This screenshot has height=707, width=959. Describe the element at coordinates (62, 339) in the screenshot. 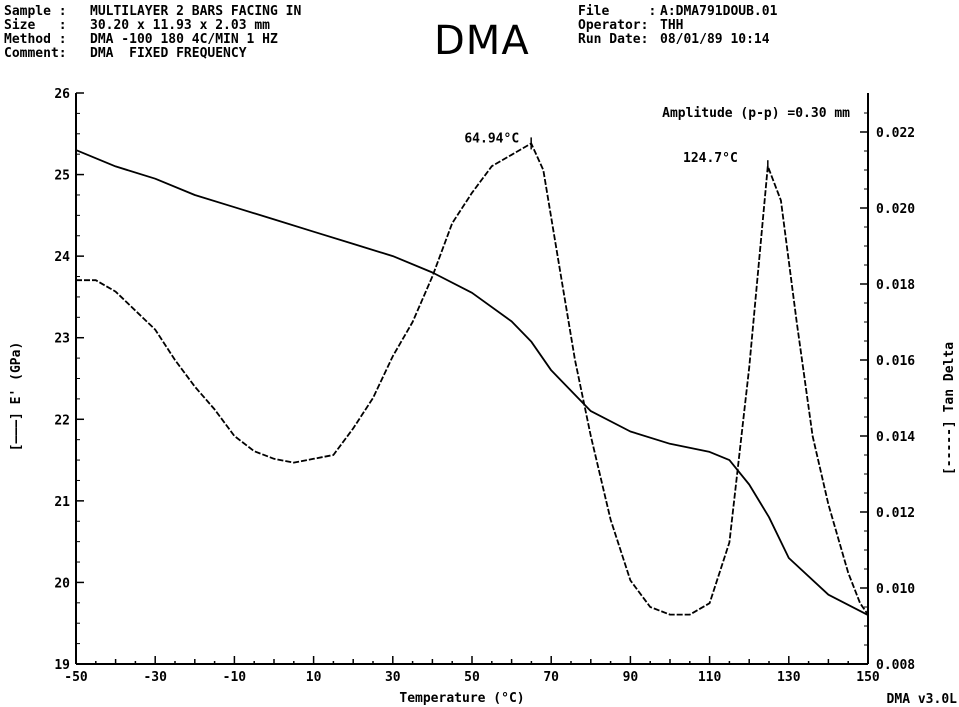

I see `y-left-tick-label: 23` at that location.